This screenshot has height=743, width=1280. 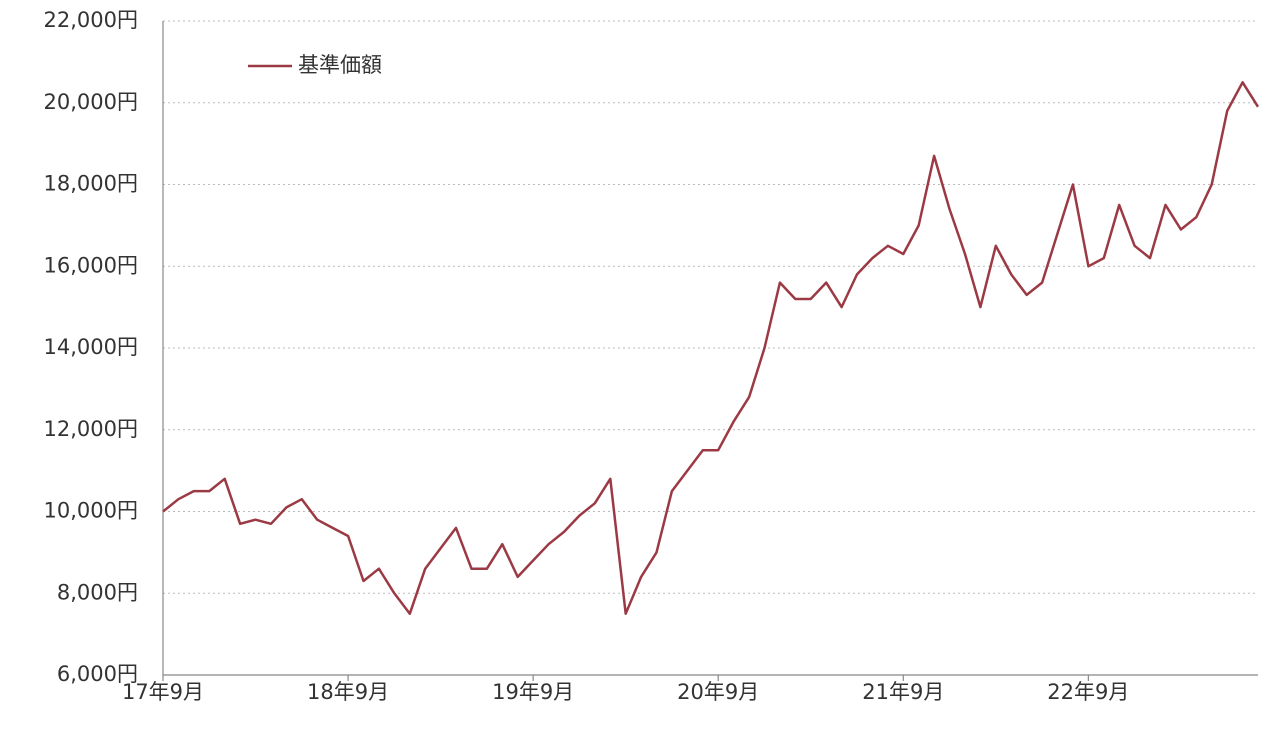 What do you see at coordinates (163, 692) in the screenshot?
I see `x-tick-label: 17年9月` at bounding box center [163, 692].